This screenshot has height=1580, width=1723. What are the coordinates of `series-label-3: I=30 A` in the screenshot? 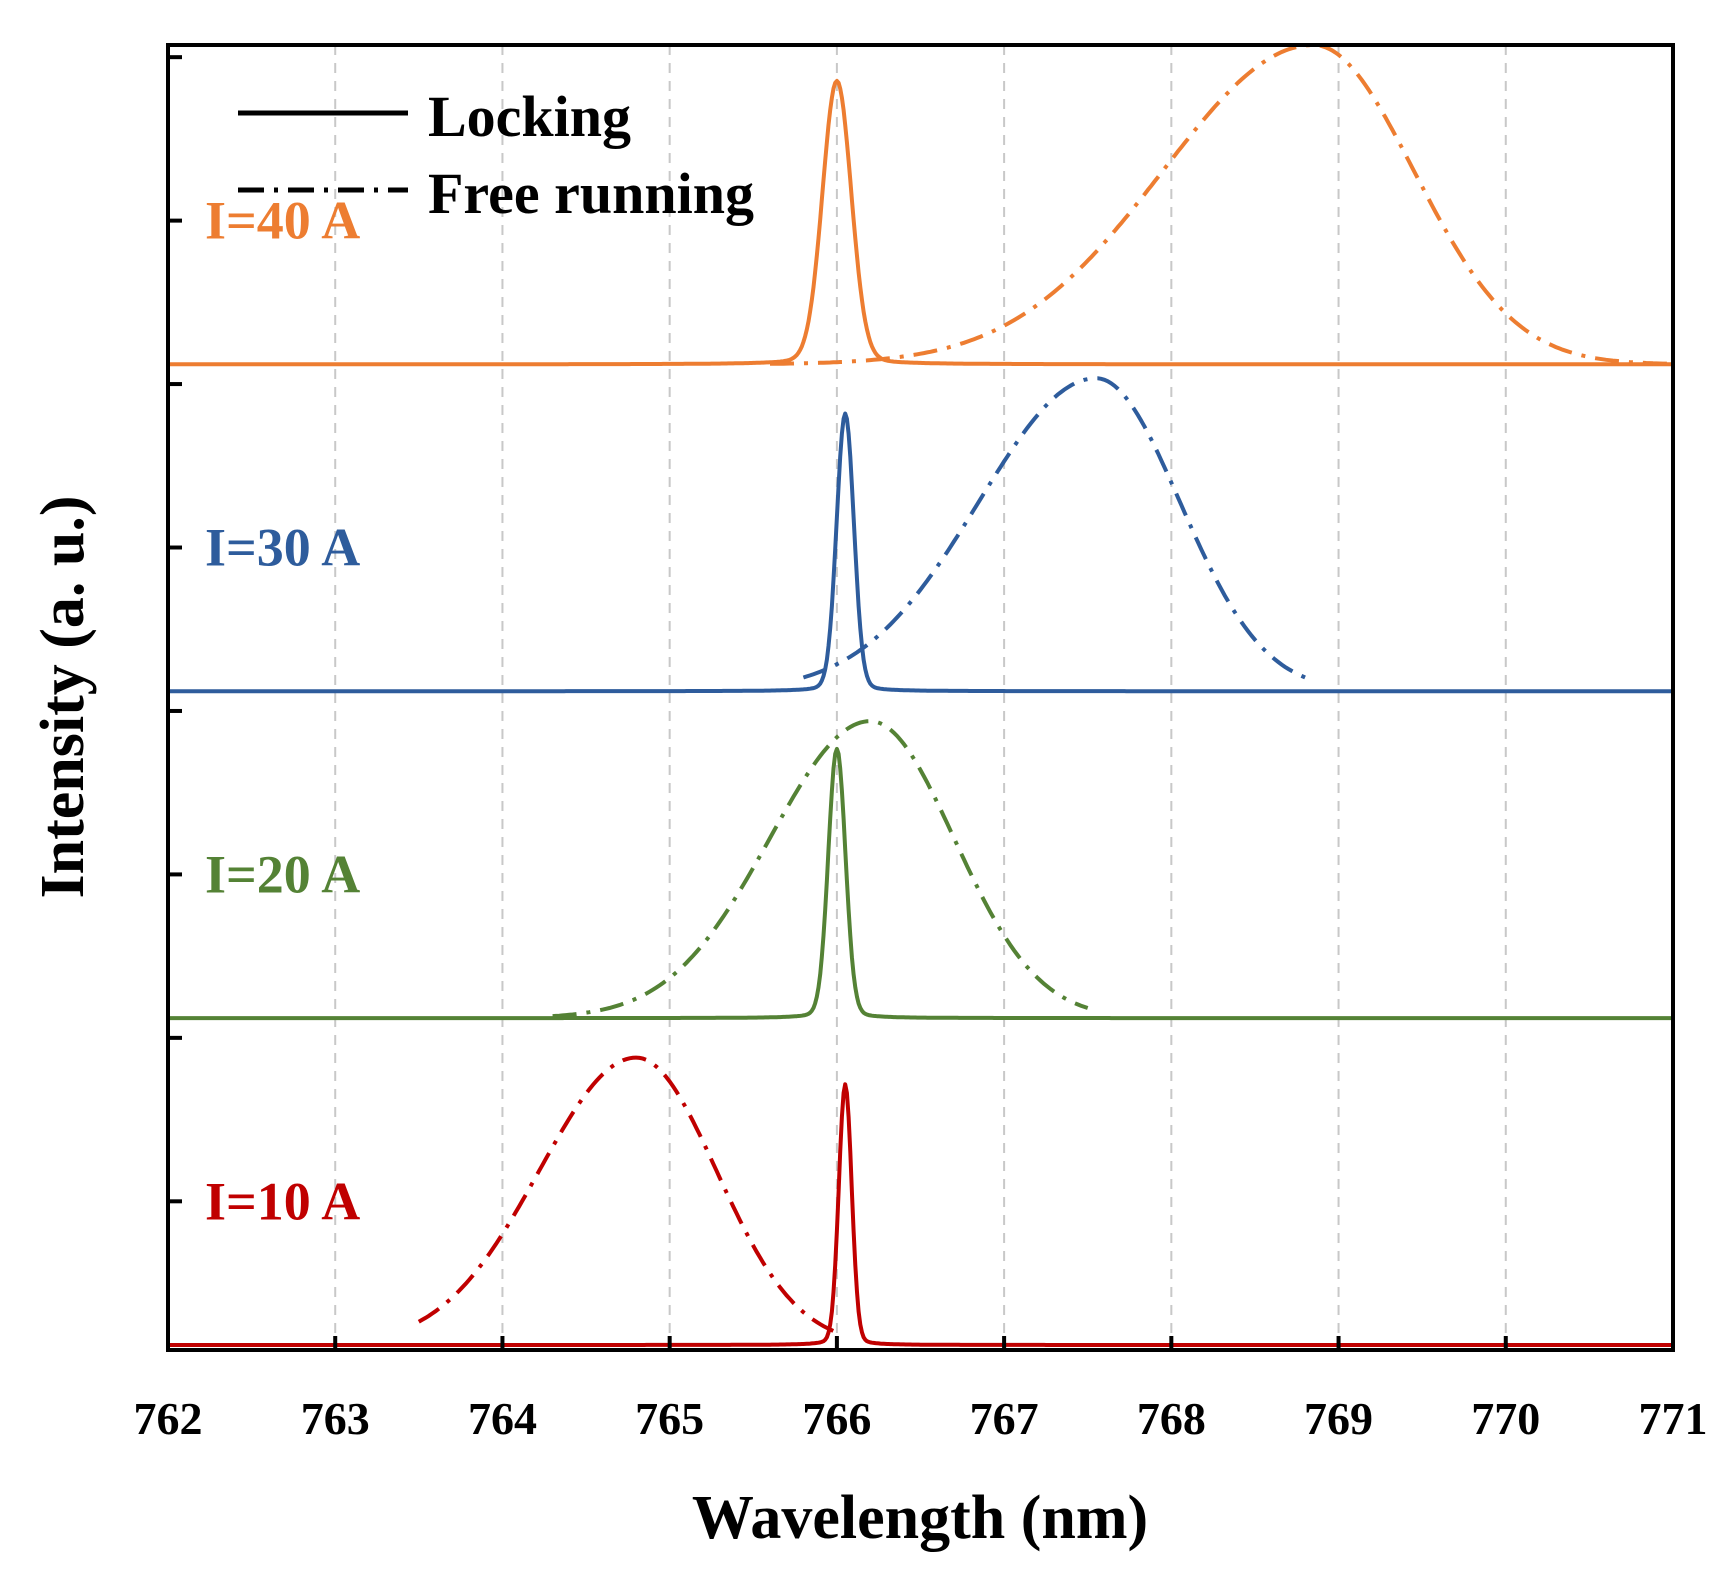 It's located at (282, 548).